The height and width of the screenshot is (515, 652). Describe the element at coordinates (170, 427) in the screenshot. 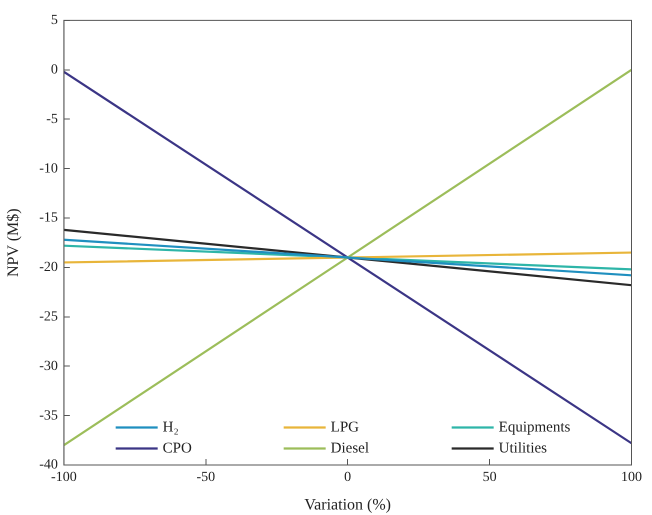

I see `legend-label: H₂` at that location.